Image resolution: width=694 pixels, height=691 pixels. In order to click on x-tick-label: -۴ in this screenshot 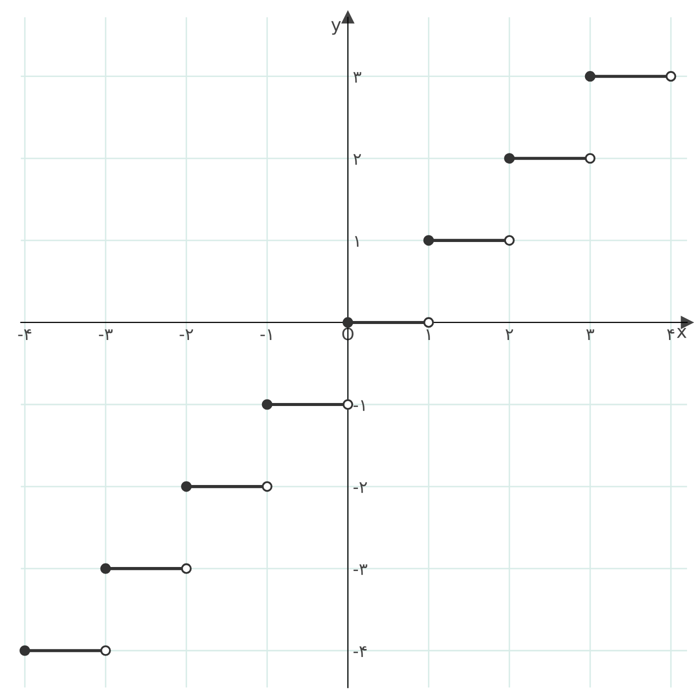, I will do `click(25, 334)`.